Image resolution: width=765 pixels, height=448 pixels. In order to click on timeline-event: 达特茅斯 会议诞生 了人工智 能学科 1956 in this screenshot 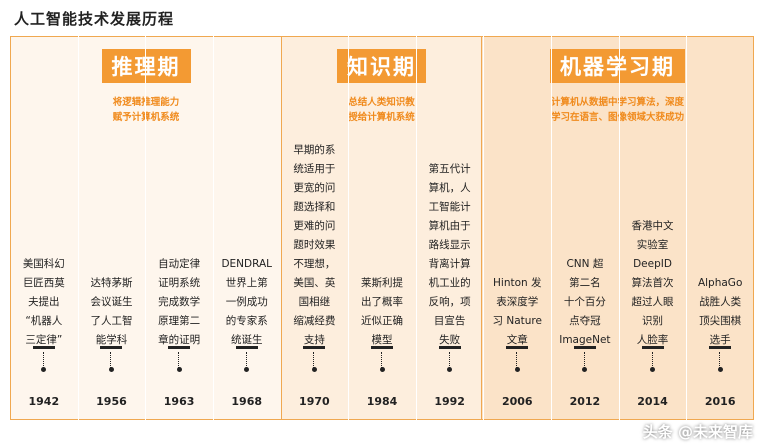, I will do `click(111, 228)`.